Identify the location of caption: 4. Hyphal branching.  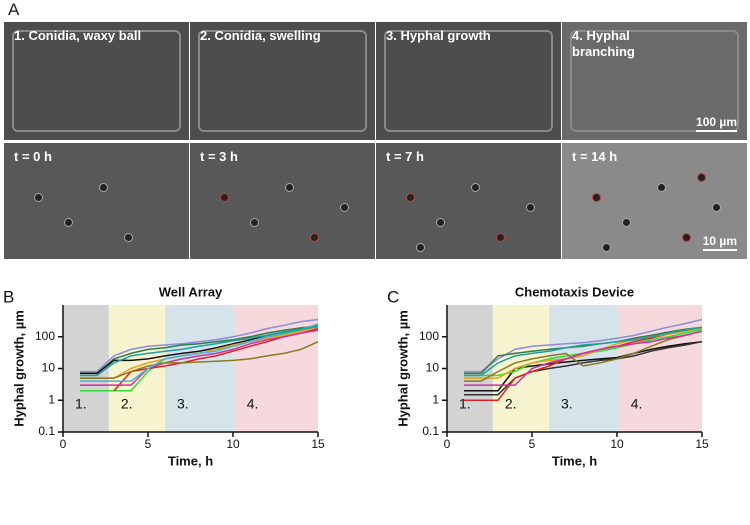
(603, 43).